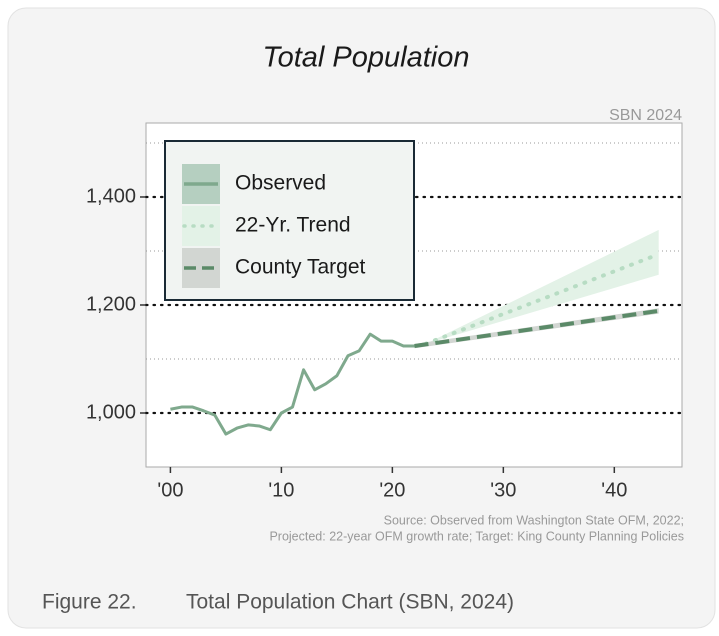 Image resolution: width=719 pixels, height=636 pixels. What do you see at coordinates (111, 412) in the screenshot?
I see `y-tick-label: 1,000` at bounding box center [111, 412].